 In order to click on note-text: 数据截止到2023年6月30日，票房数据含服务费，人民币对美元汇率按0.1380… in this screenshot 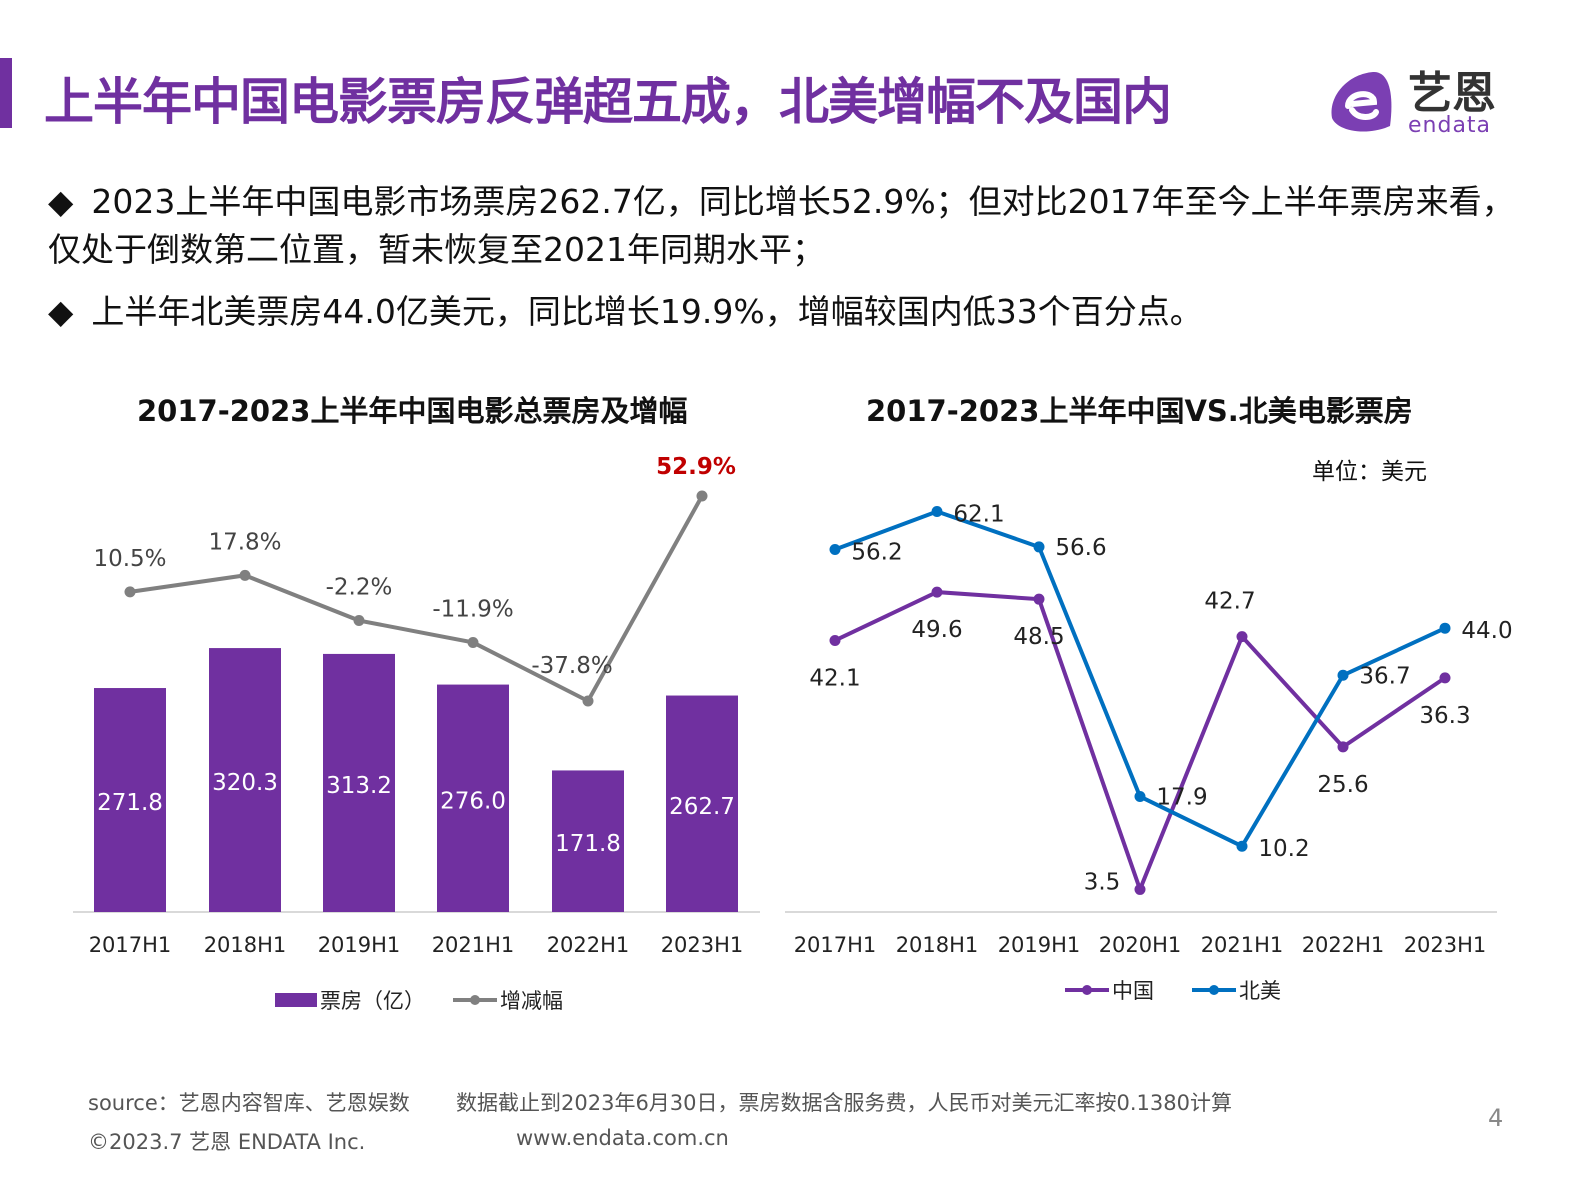, I will do `click(844, 1103)`.